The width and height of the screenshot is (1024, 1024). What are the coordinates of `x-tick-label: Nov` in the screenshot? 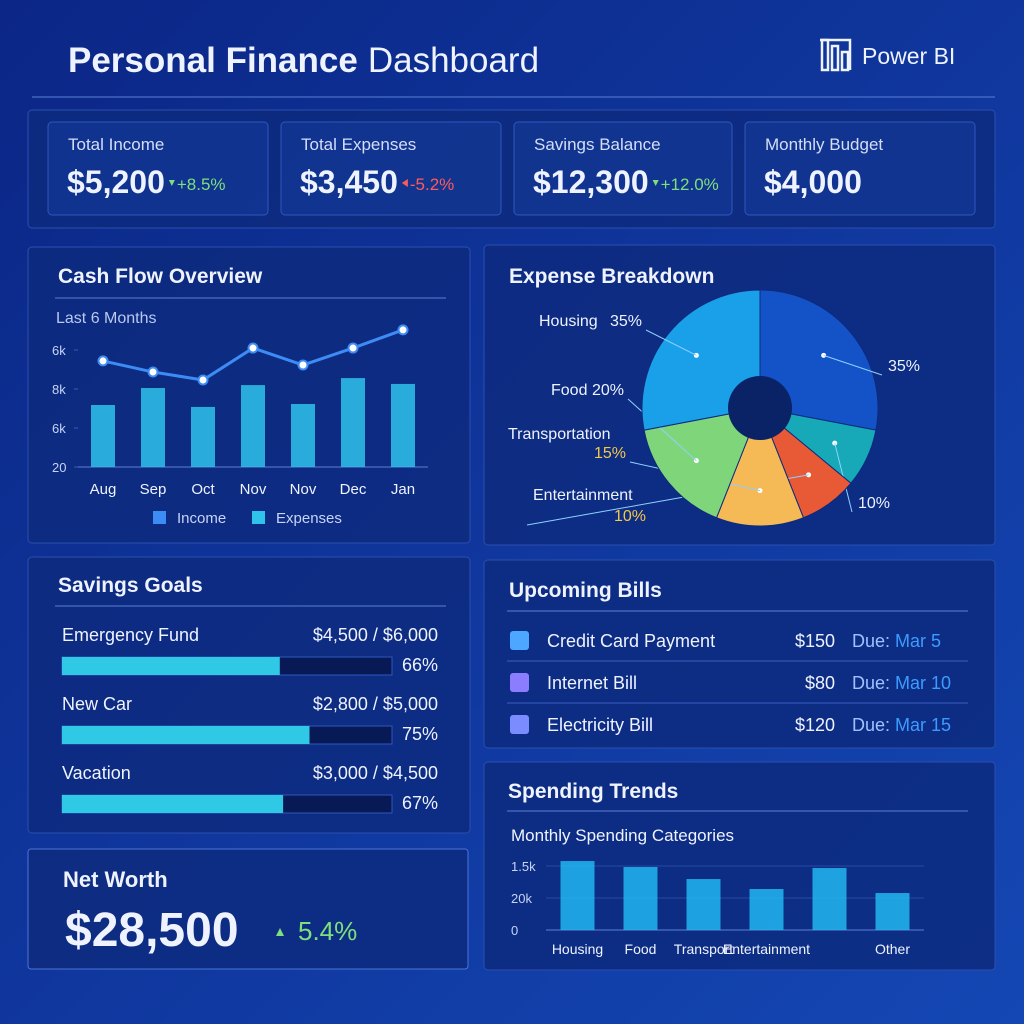 It's located at (253, 489).